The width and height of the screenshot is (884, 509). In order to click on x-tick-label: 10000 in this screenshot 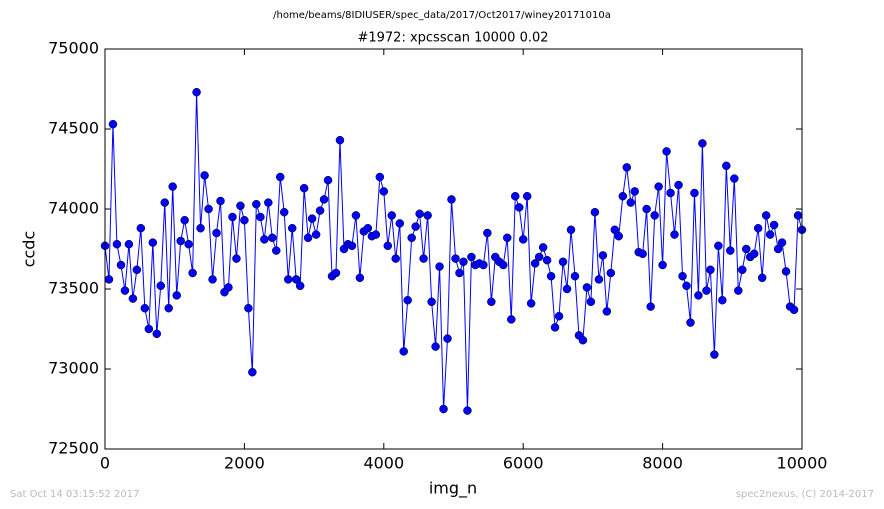, I will do `click(802, 463)`.